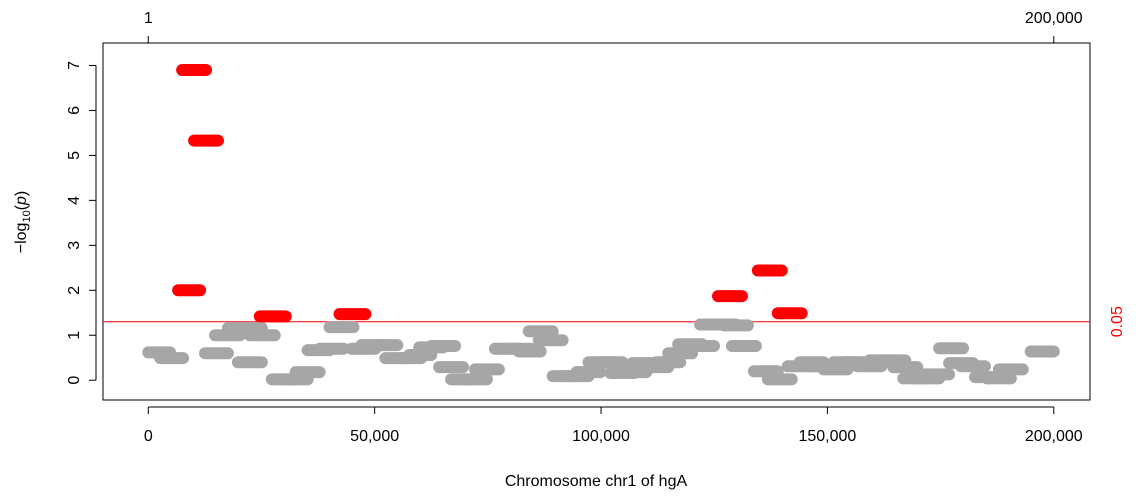  What do you see at coordinates (27, 216) in the screenshot?
I see `y-label-sub: 10` at bounding box center [27, 216].